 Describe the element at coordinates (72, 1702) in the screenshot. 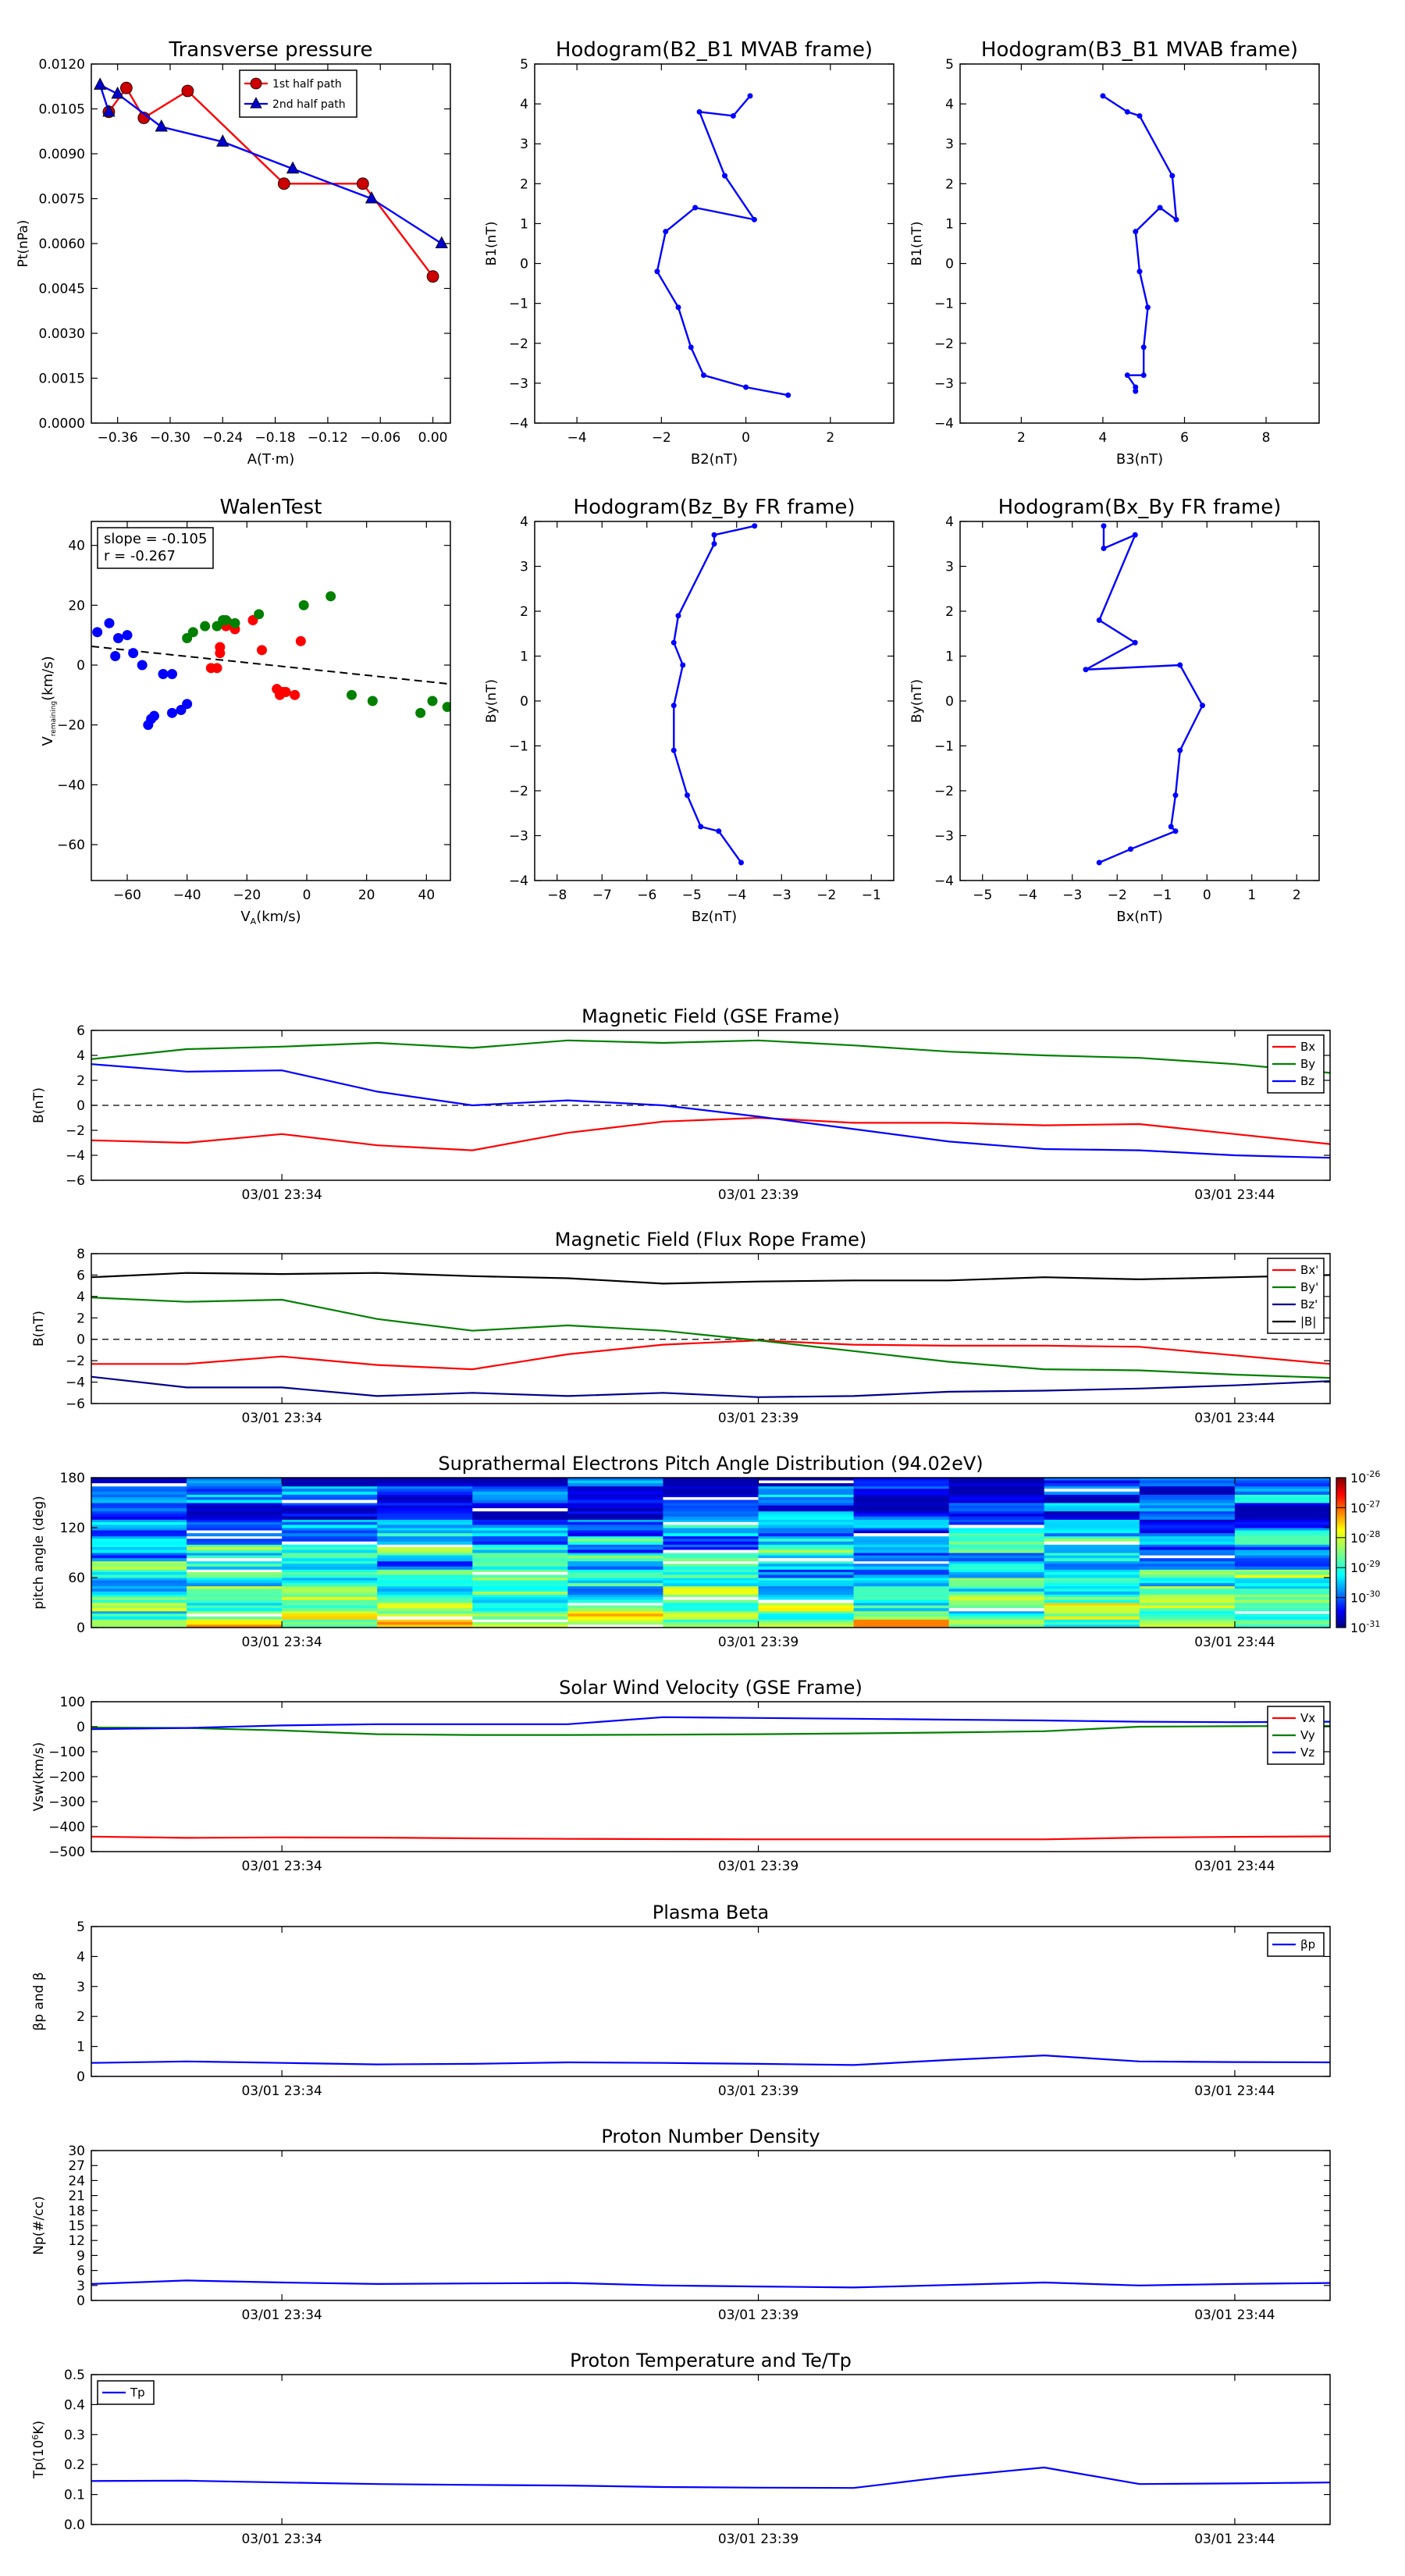

I see `y-tick-label: 100` at that location.